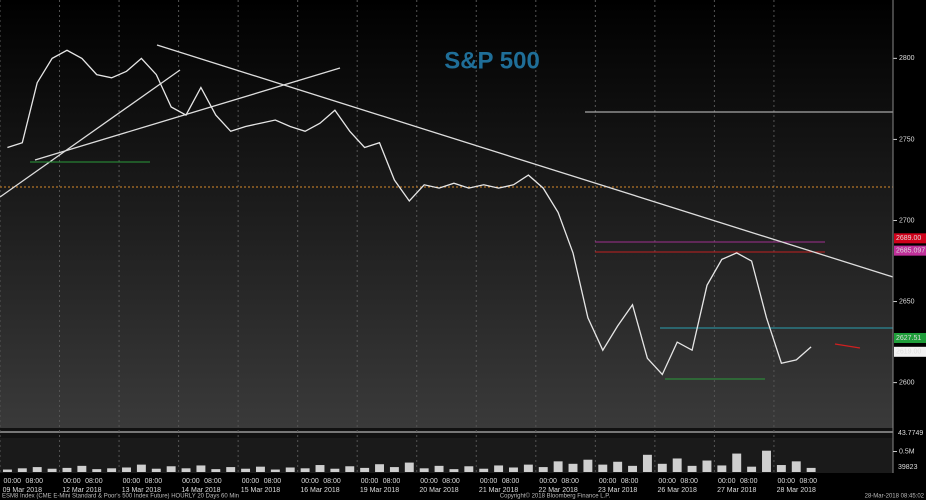 The image size is (926, 500). I want to click on x-tick-label: 23 Mar 2018, so click(617, 490).